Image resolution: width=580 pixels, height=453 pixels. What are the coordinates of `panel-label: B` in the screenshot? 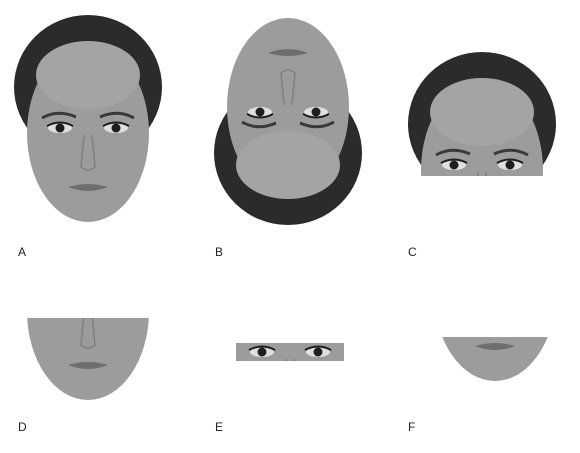 It's located at (219, 252).